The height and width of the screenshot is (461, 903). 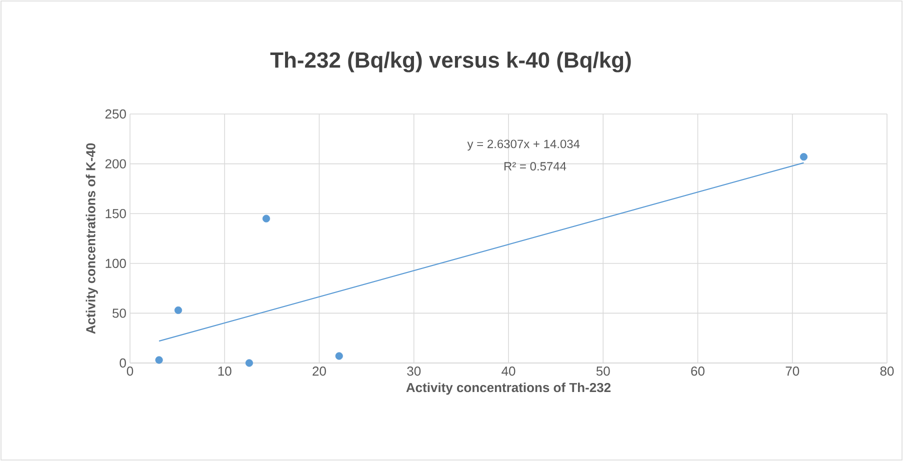 I want to click on x-tick-label: 50, so click(x=603, y=371).